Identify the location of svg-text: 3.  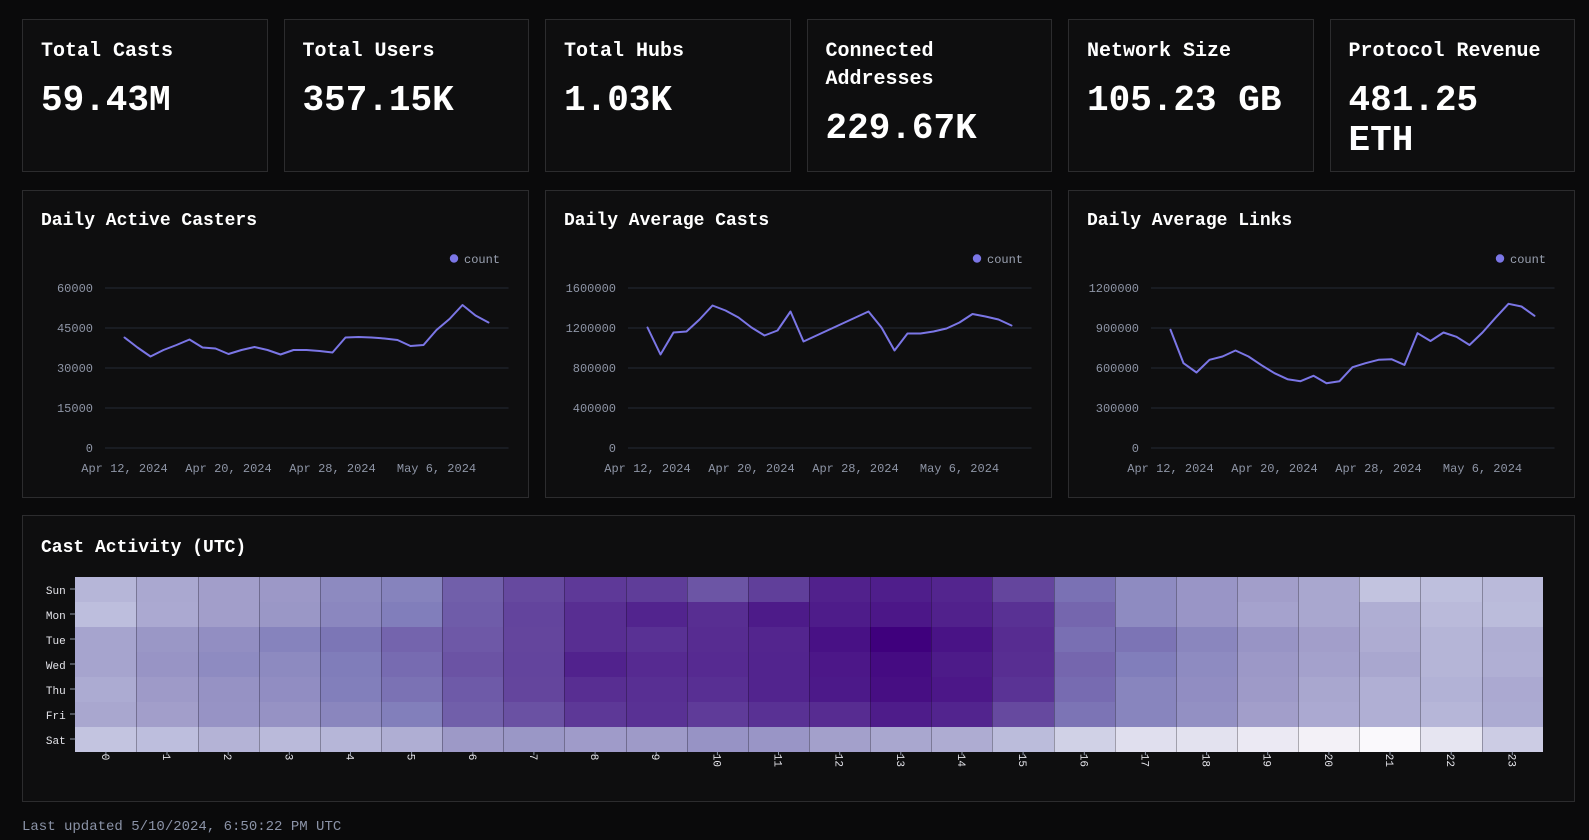
(287, 757).